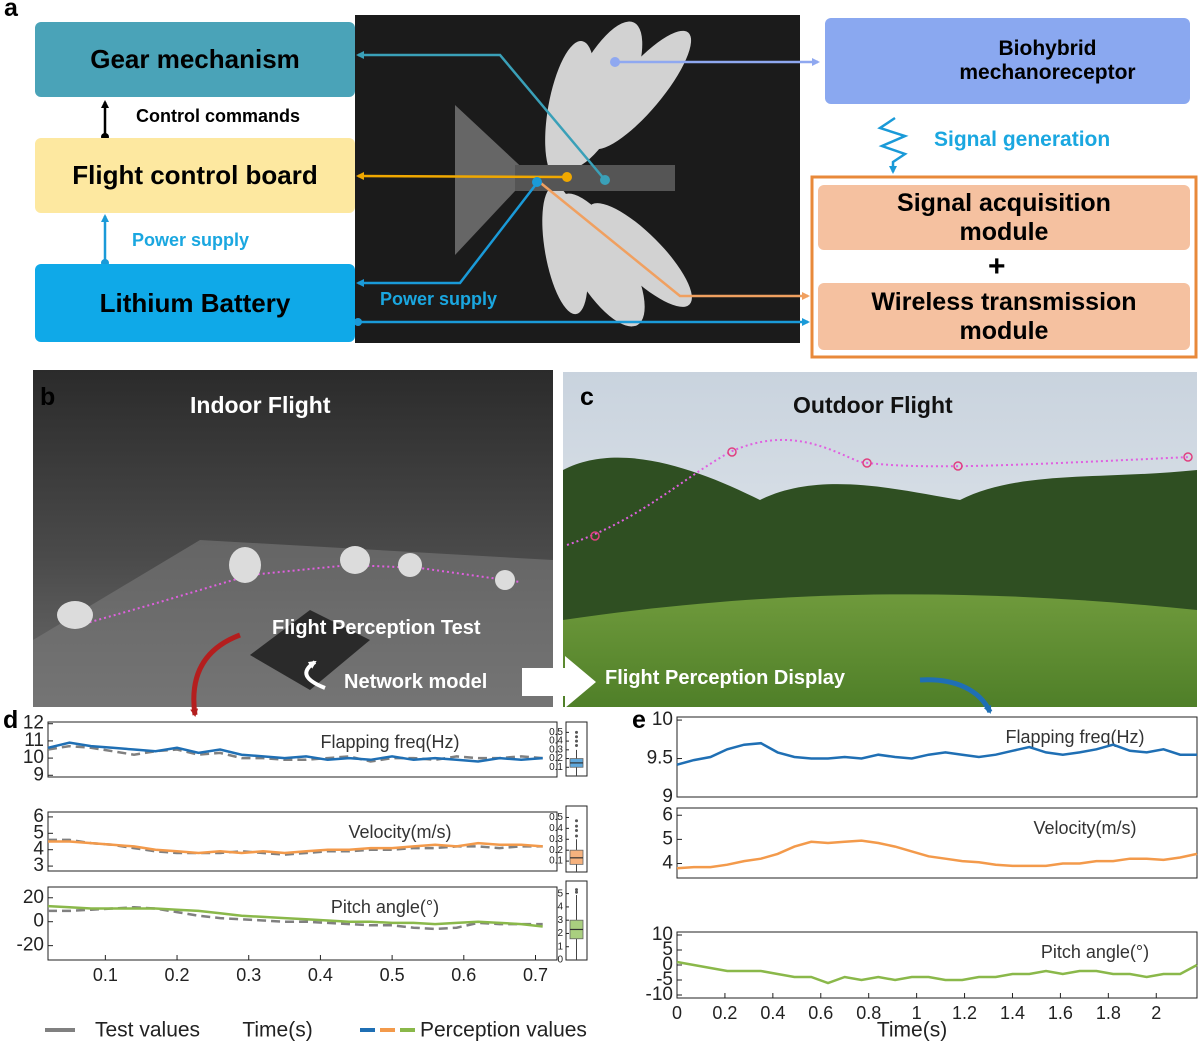 Image resolution: width=1200 pixels, height=1048 pixels. What do you see at coordinates (535, 975) in the screenshot?
I see `x-tick-label: 0.7` at bounding box center [535, 975].